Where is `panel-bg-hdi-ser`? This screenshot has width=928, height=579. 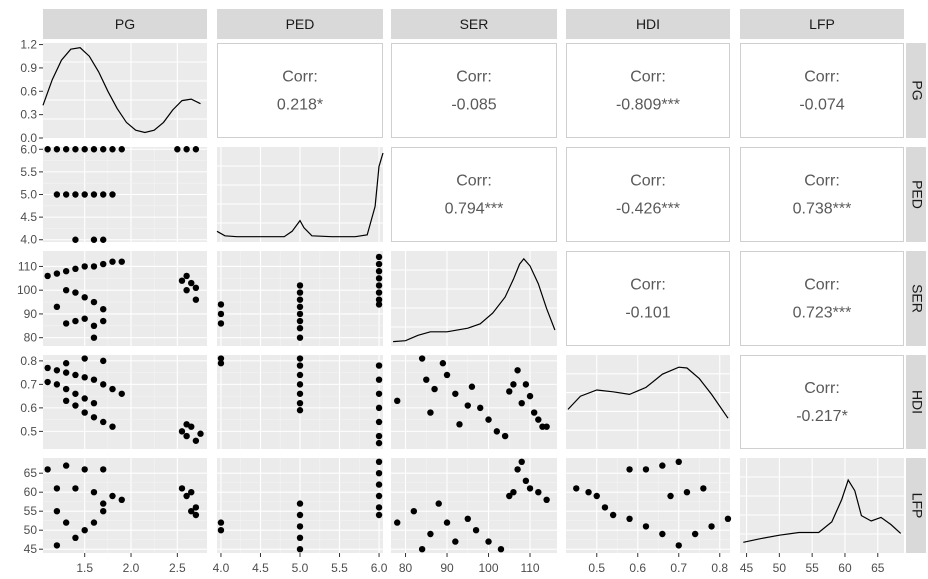 panel-bg-hdi-ser is located at coordinates (474, 402).